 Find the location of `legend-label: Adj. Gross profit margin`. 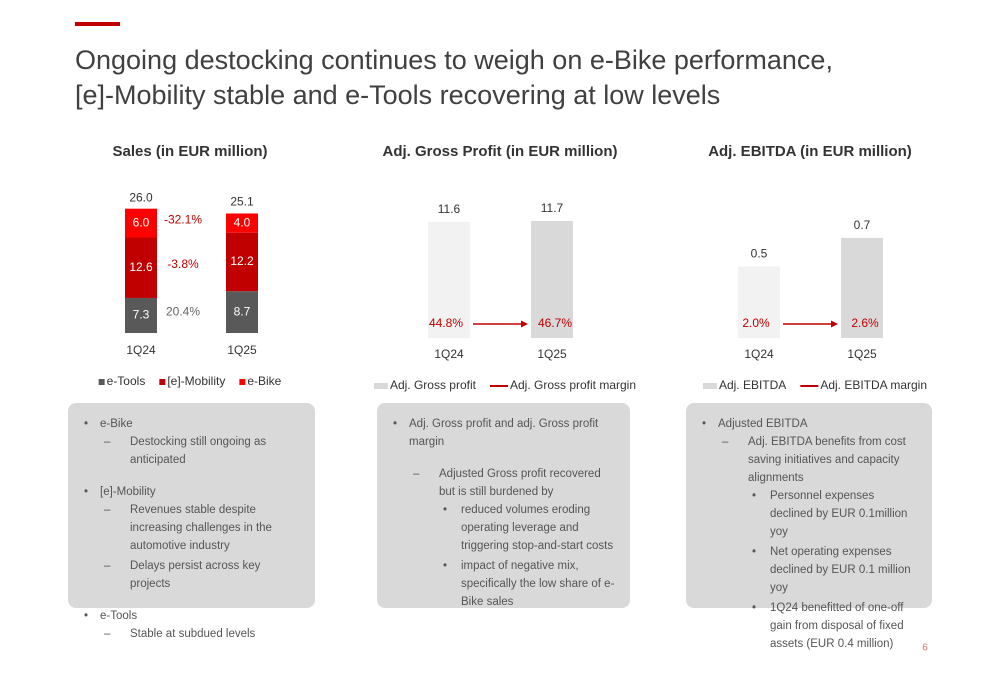

legend-label: Adj. Gross profit margin is located at coordinates (573, 385).